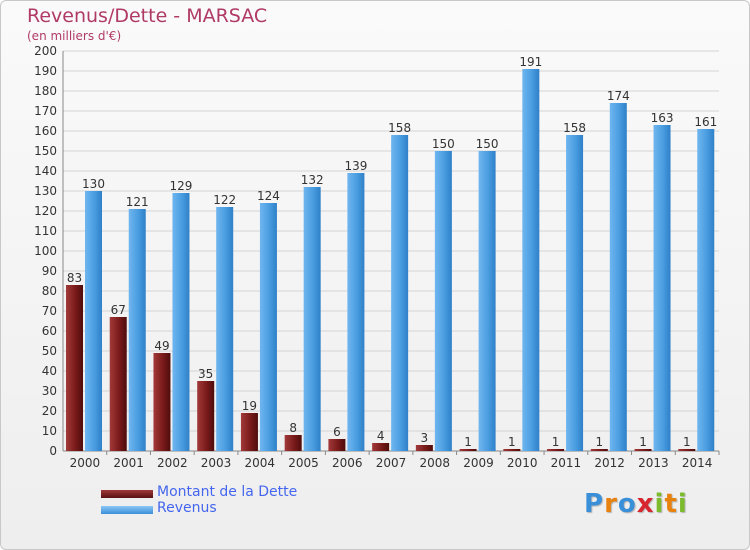  Describe the element at coordinates (45, 71) in the screenshot. I see `y-tick-label: 190` at that location.